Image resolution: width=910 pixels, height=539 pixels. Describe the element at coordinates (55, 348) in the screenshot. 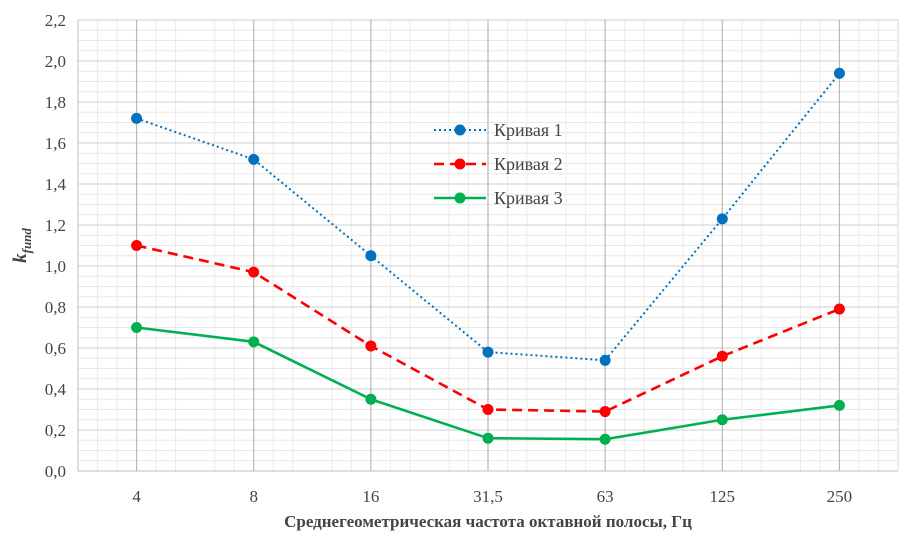

I see `y-tick-label: 0,6` at that location.